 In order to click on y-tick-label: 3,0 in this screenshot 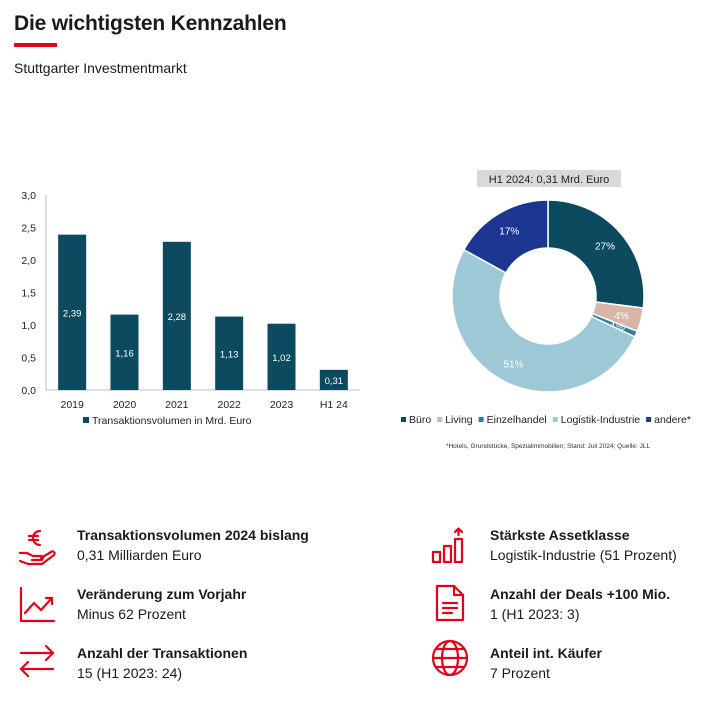, I will do `click(28, 196)`.